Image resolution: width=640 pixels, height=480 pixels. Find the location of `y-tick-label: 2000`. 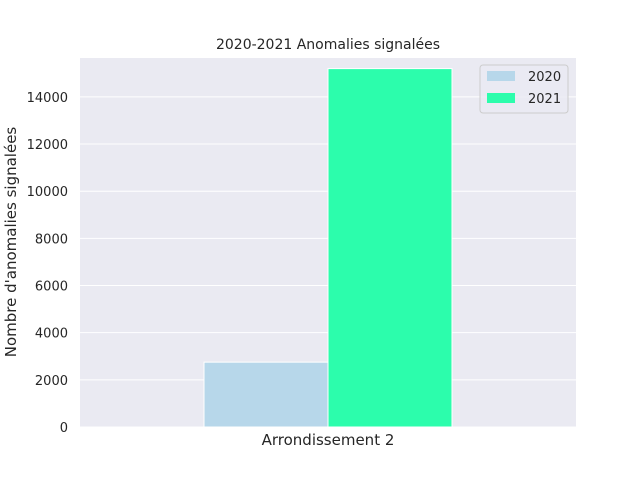

y-tick-label: 2000 is located at coordinates (51, 381).